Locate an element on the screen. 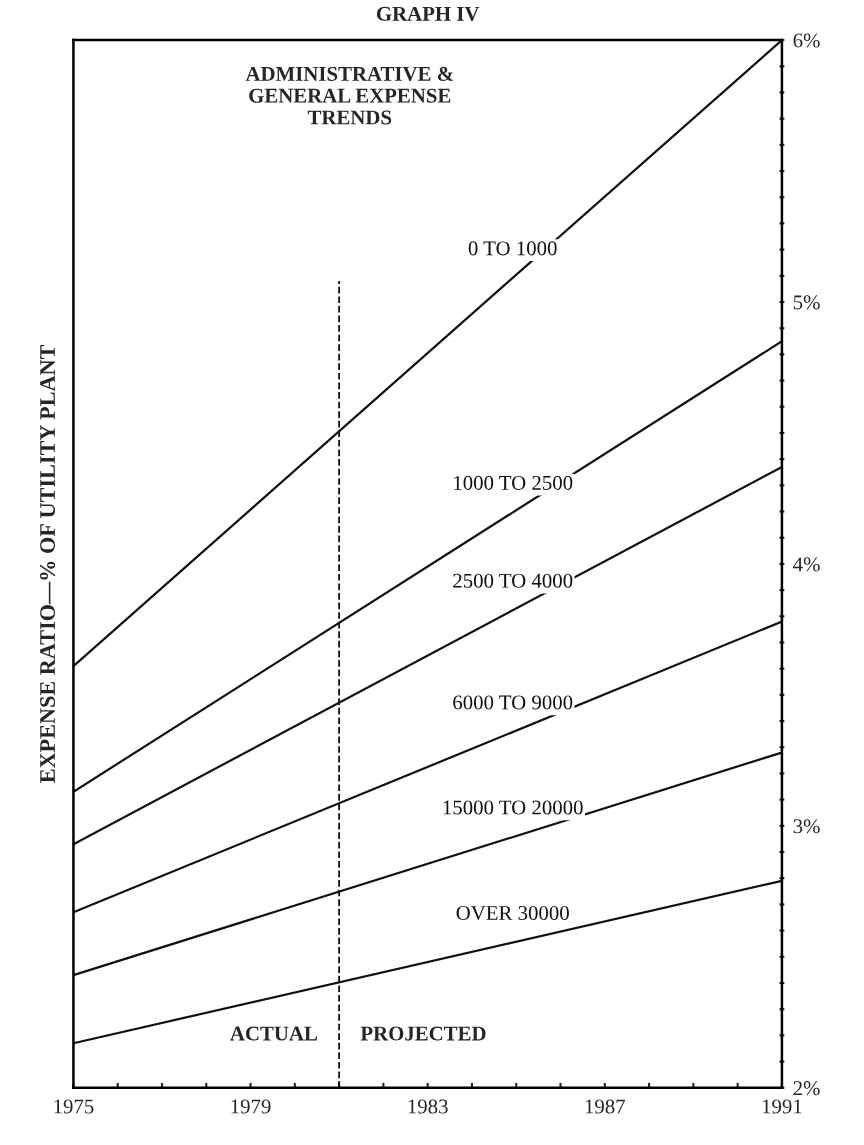 The width and height of the screenshot is (864, 1145). x-tick-label: 1975 is located at coordinates (74, 1106).